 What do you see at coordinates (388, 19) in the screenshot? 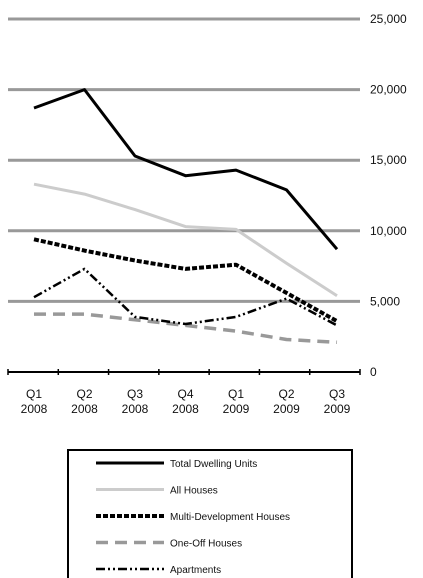
I see `y-tick-label: 25,000` at bounding box center [388, 19].